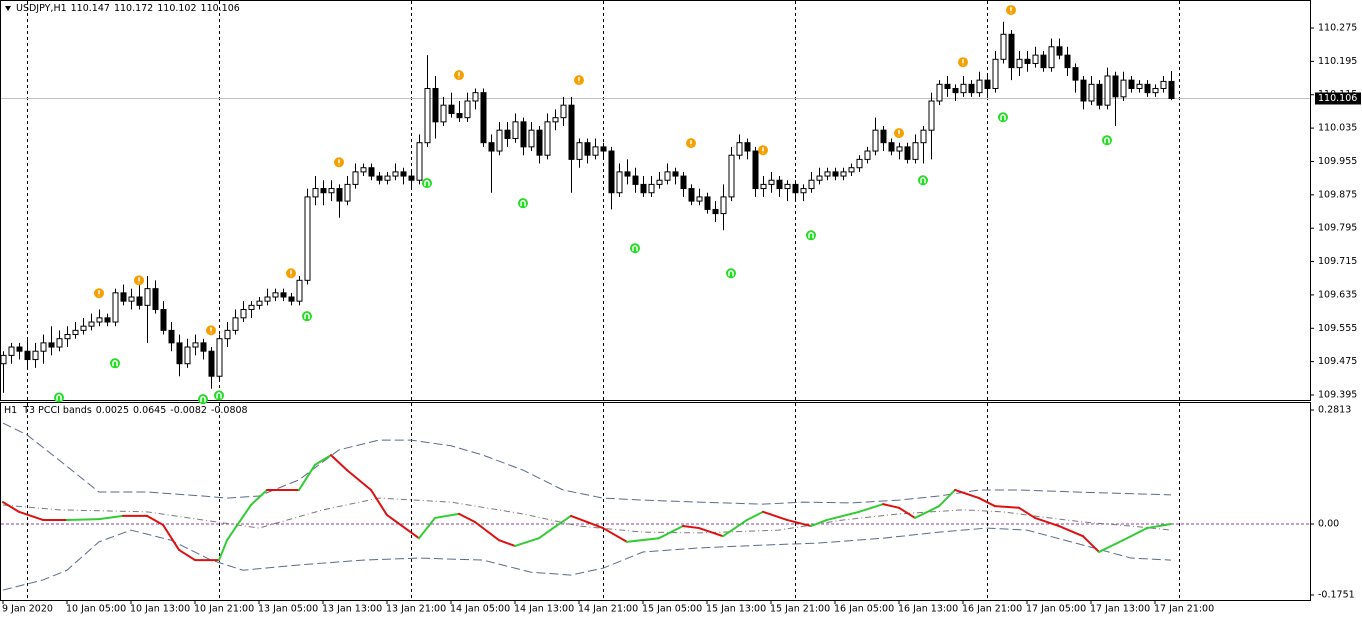  I want to click on x-tick-label: 17 Jan 05:00, so click(1056, 609).